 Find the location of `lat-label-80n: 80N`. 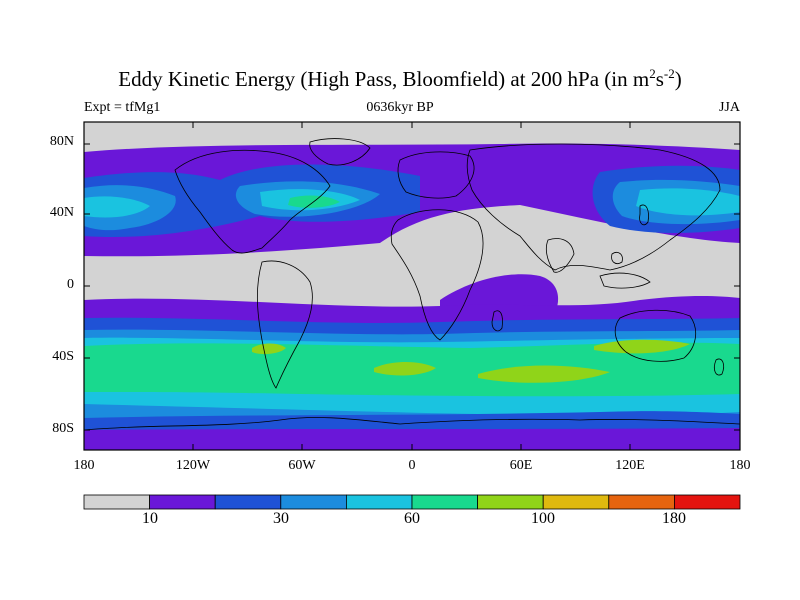

lat-label-80n: 80N is located at coordinates (61, 141).